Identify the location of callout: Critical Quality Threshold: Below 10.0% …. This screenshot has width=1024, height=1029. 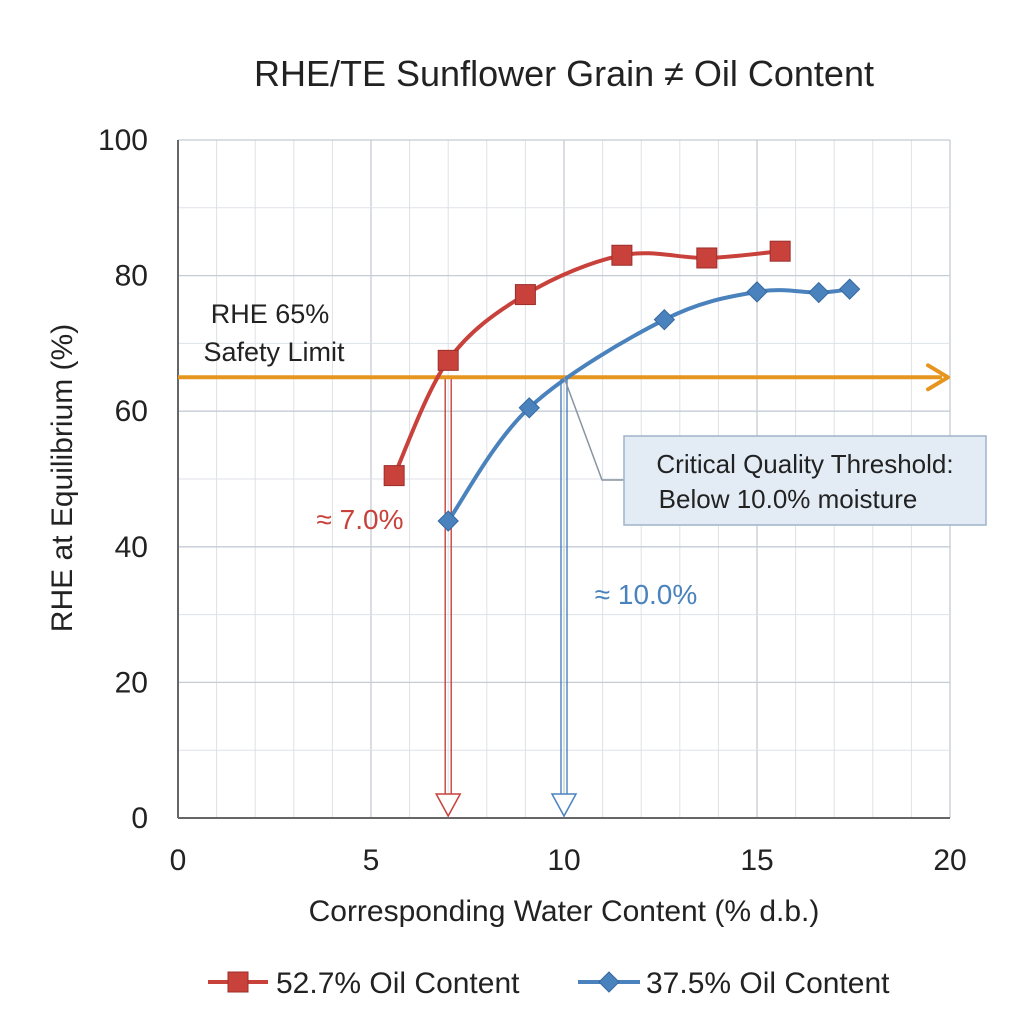
(775, 451).